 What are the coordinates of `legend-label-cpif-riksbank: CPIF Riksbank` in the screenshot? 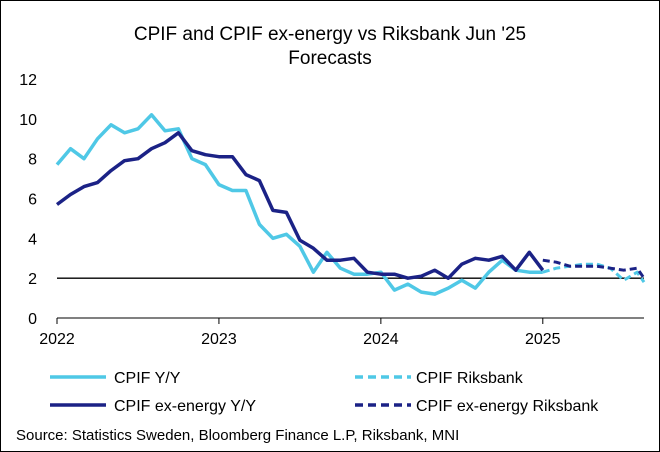 It's located at (470, 378).